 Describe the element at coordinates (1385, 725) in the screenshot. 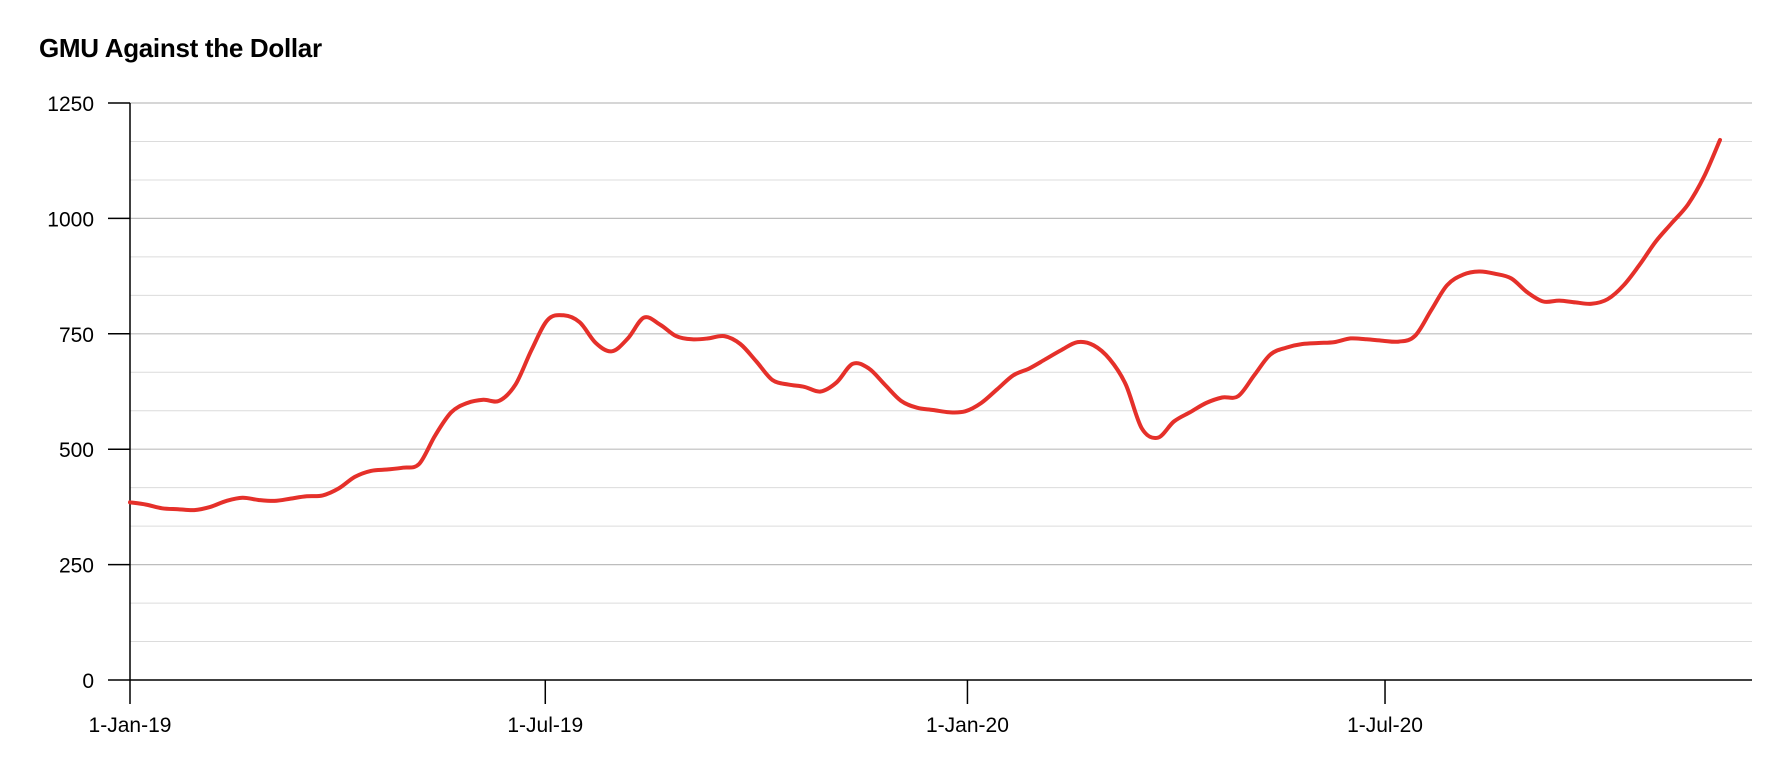

I see `x-tick-label: 1-Jul-20` at that location.